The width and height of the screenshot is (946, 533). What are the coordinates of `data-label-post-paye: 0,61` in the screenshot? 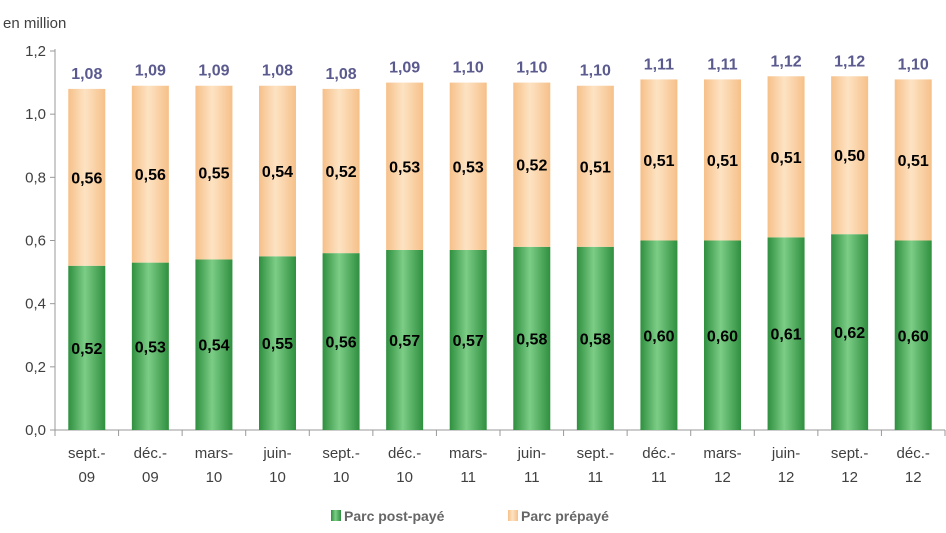 It's located at (786, 335).